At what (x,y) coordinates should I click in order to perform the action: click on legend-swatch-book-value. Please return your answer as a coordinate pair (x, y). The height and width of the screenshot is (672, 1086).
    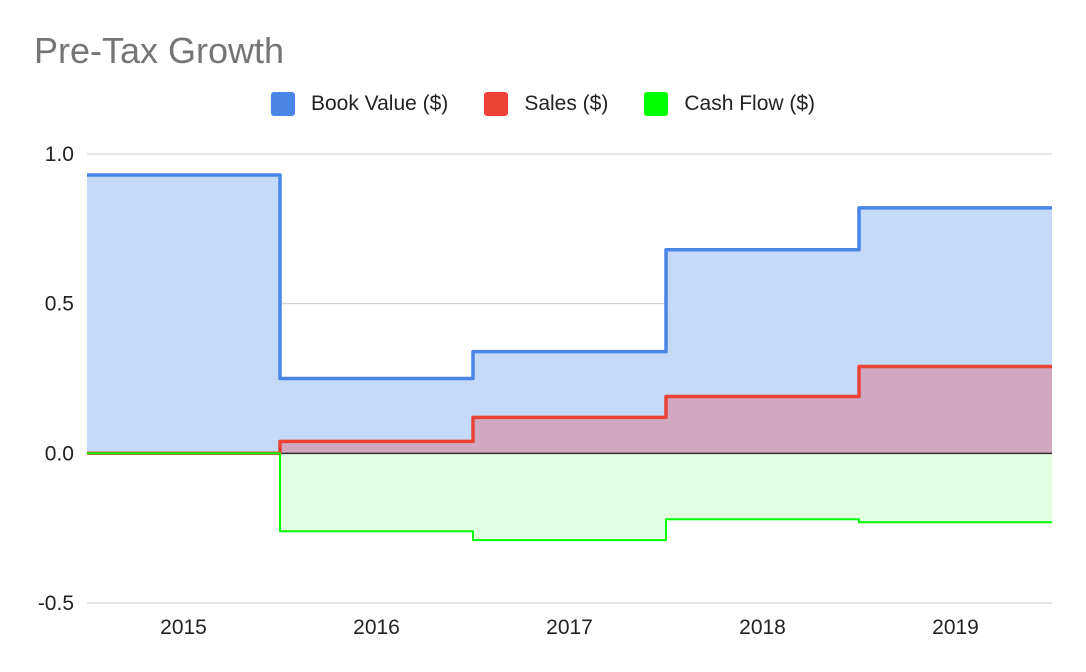
    Looking at the image, I should click on (282, 104).